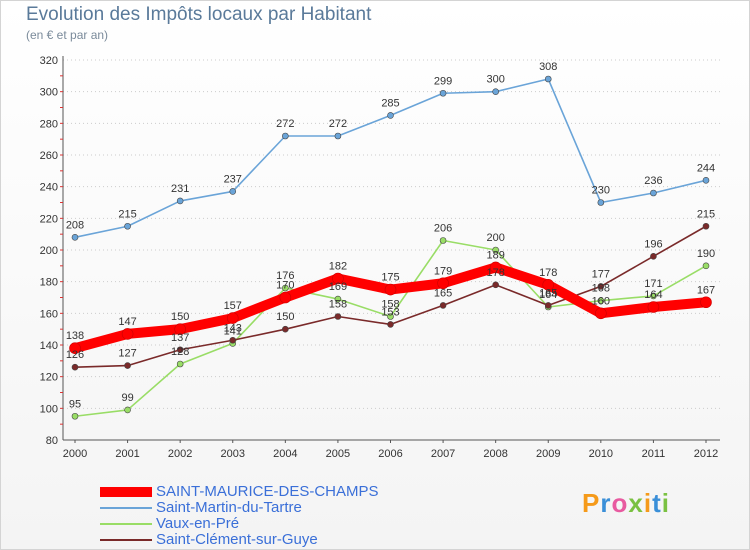 Image resolution: width=750 pixels, height=550 pixels. What do you see at coordinates (49, 219) in the screenshot?
I see `y-tick-label: 220` at bounding box center [49, 219].